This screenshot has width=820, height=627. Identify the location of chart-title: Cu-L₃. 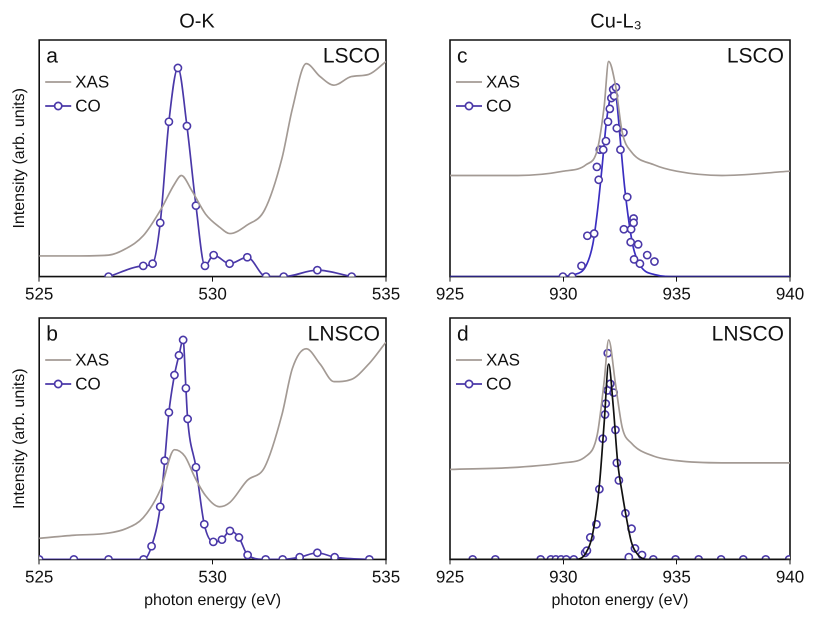
(616, 21).